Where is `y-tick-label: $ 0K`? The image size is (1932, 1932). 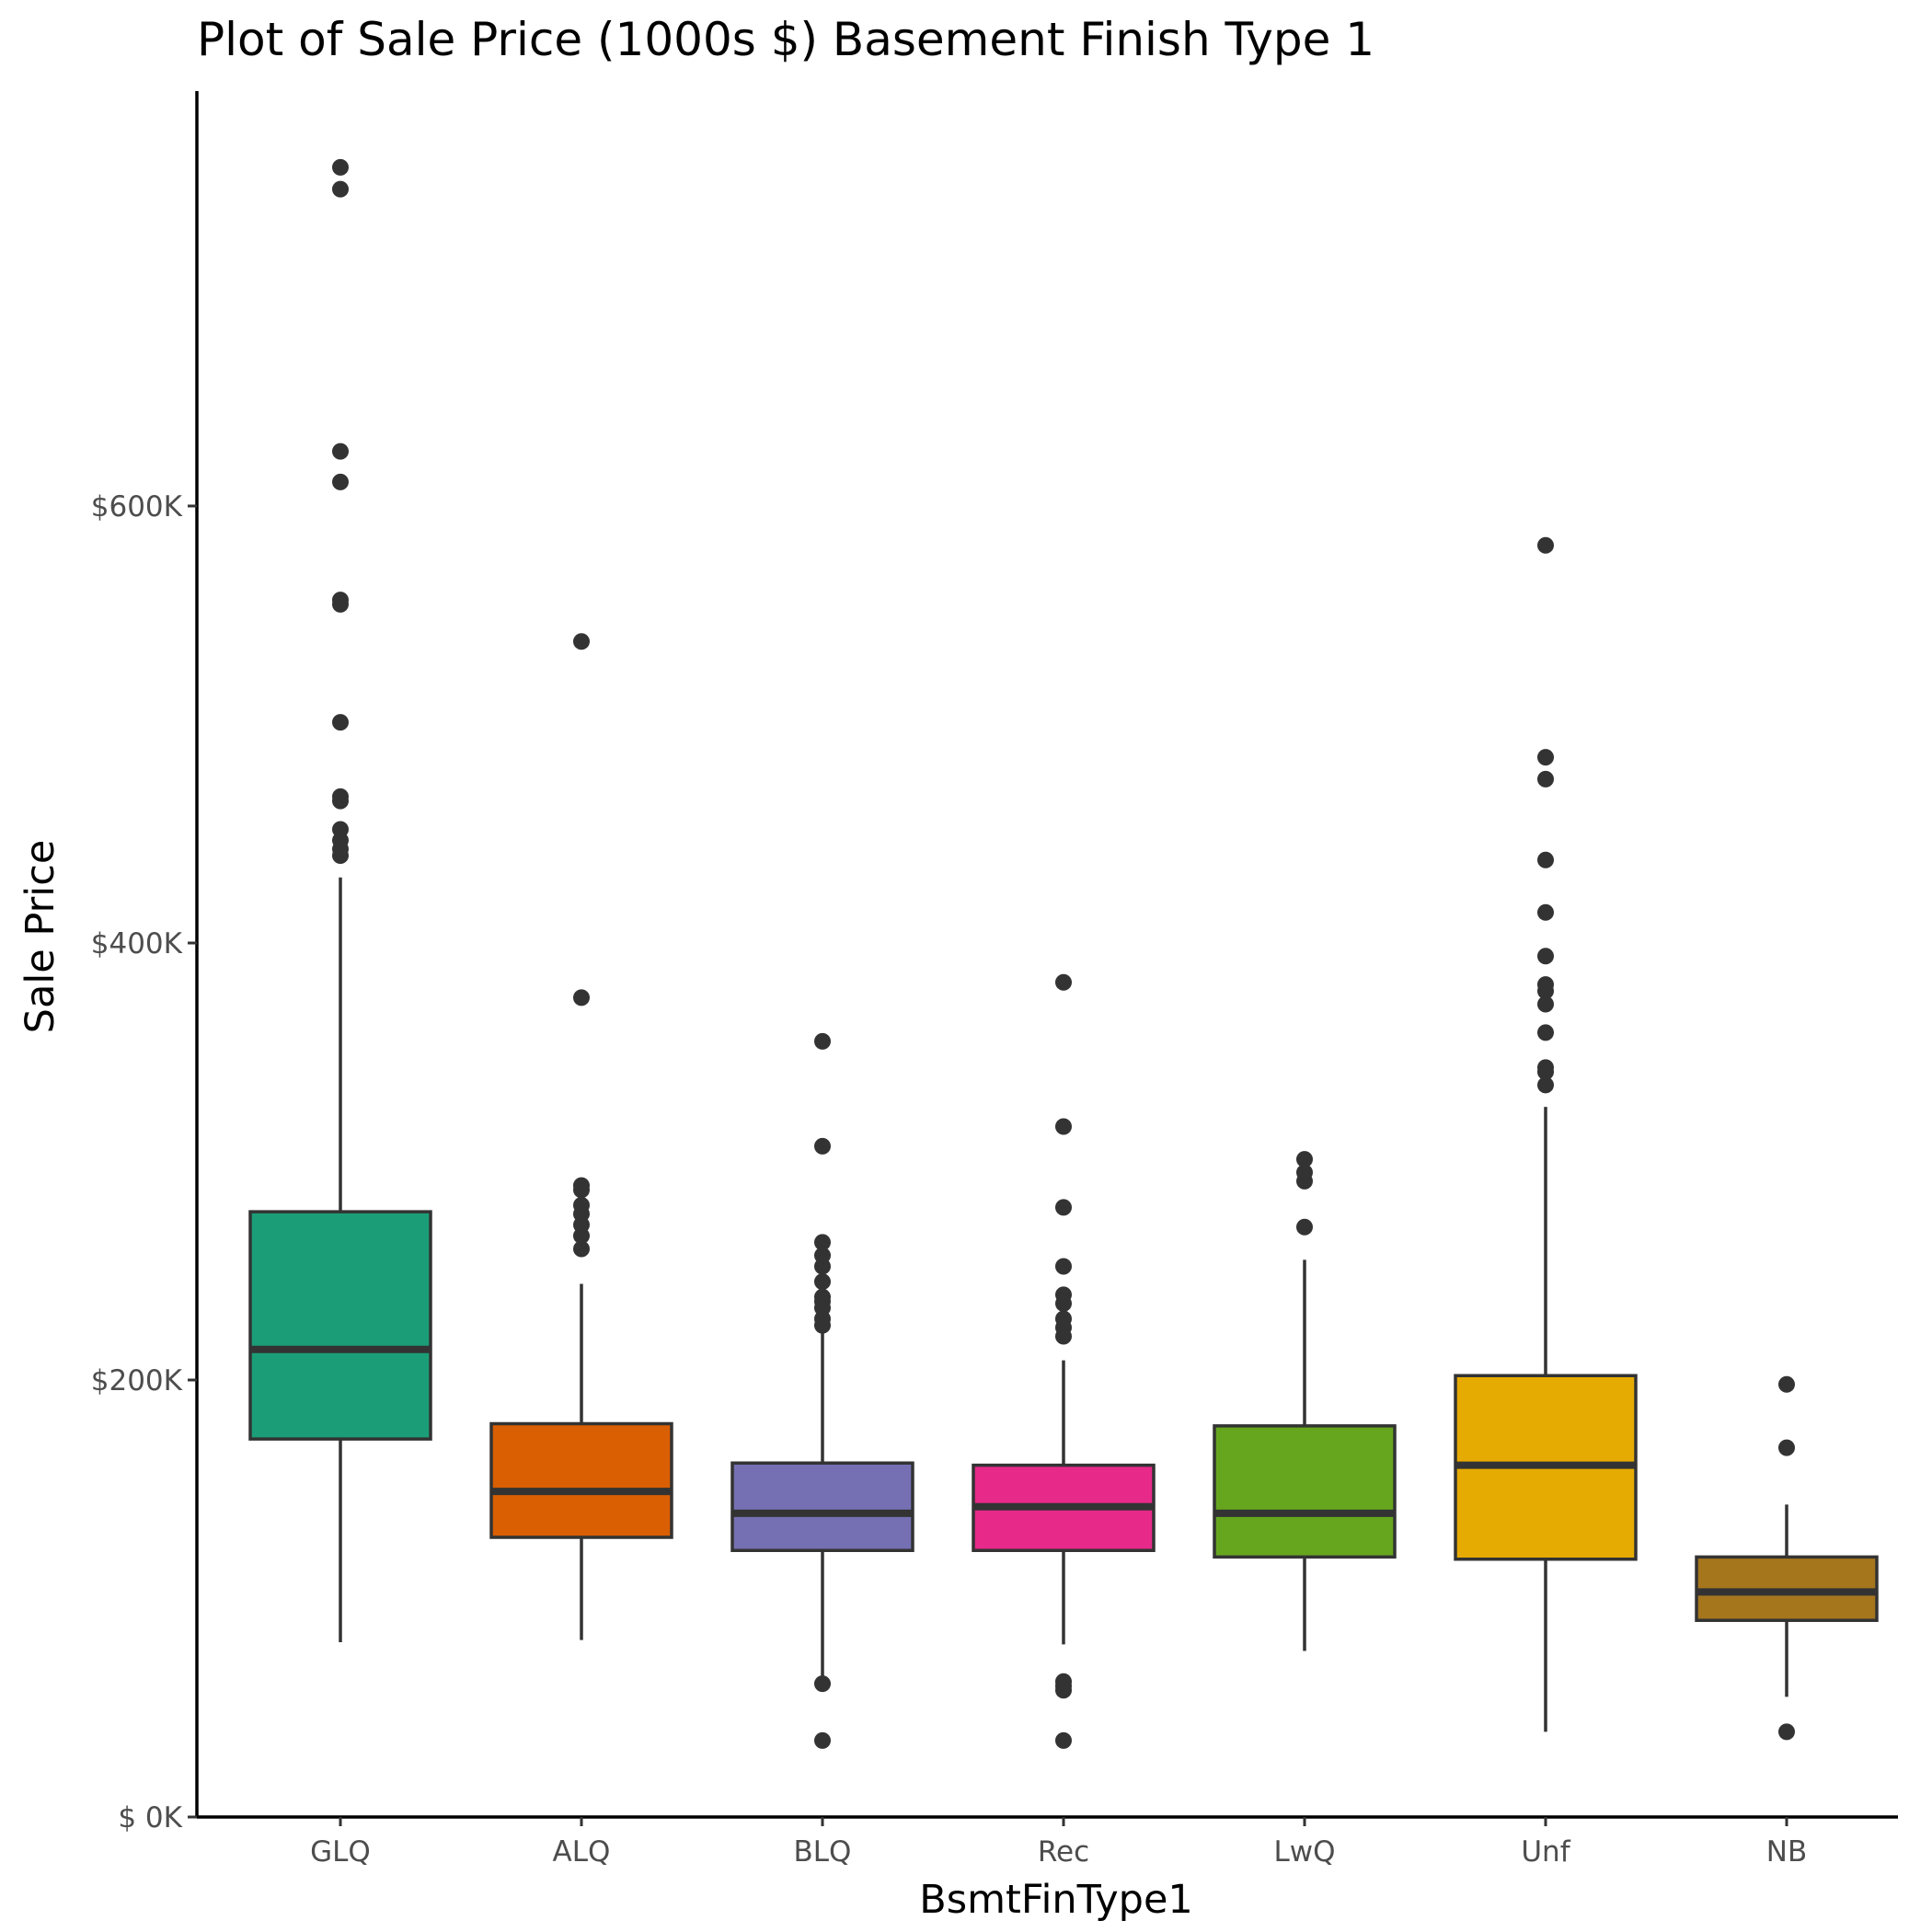 y-tick-label: $ 0K is located at coordinates (150, 1817).